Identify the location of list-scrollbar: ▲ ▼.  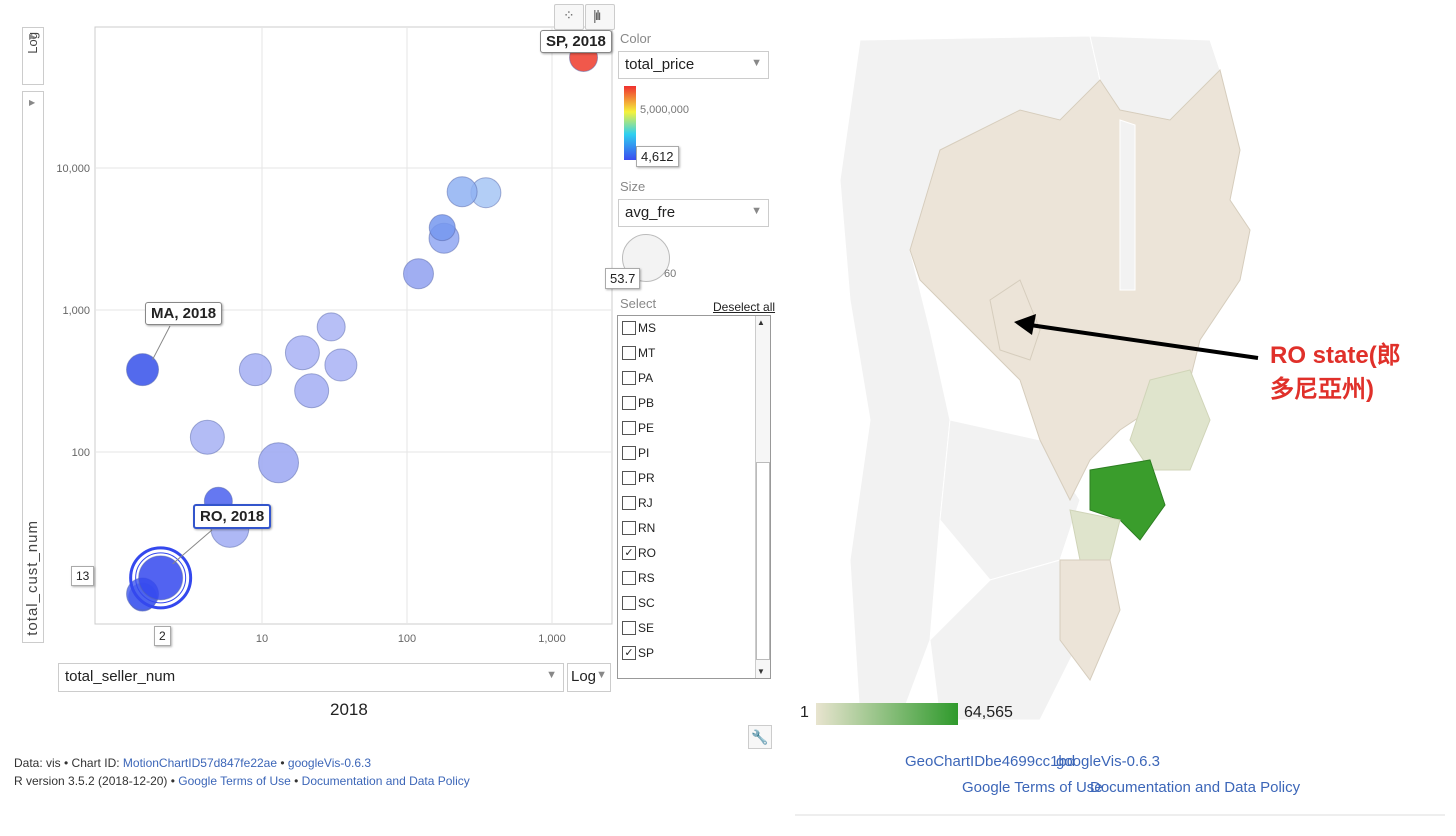
(762, 497).